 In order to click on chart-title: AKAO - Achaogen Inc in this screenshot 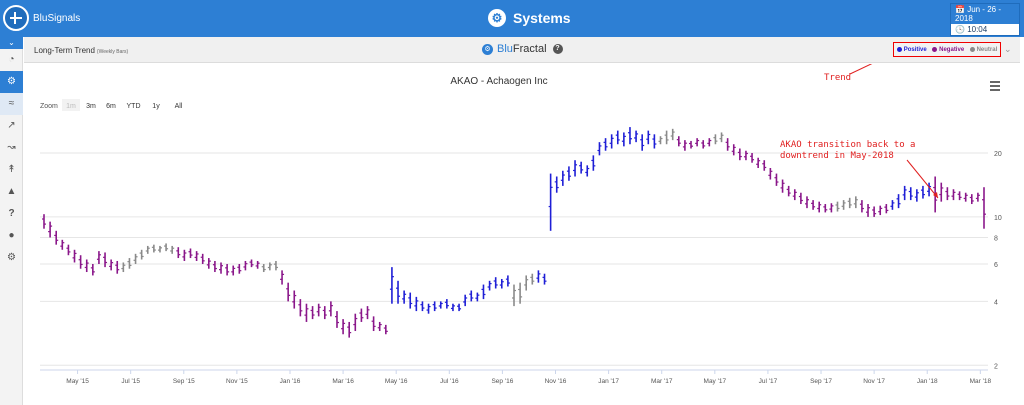, I will do `click(498, 81)`.